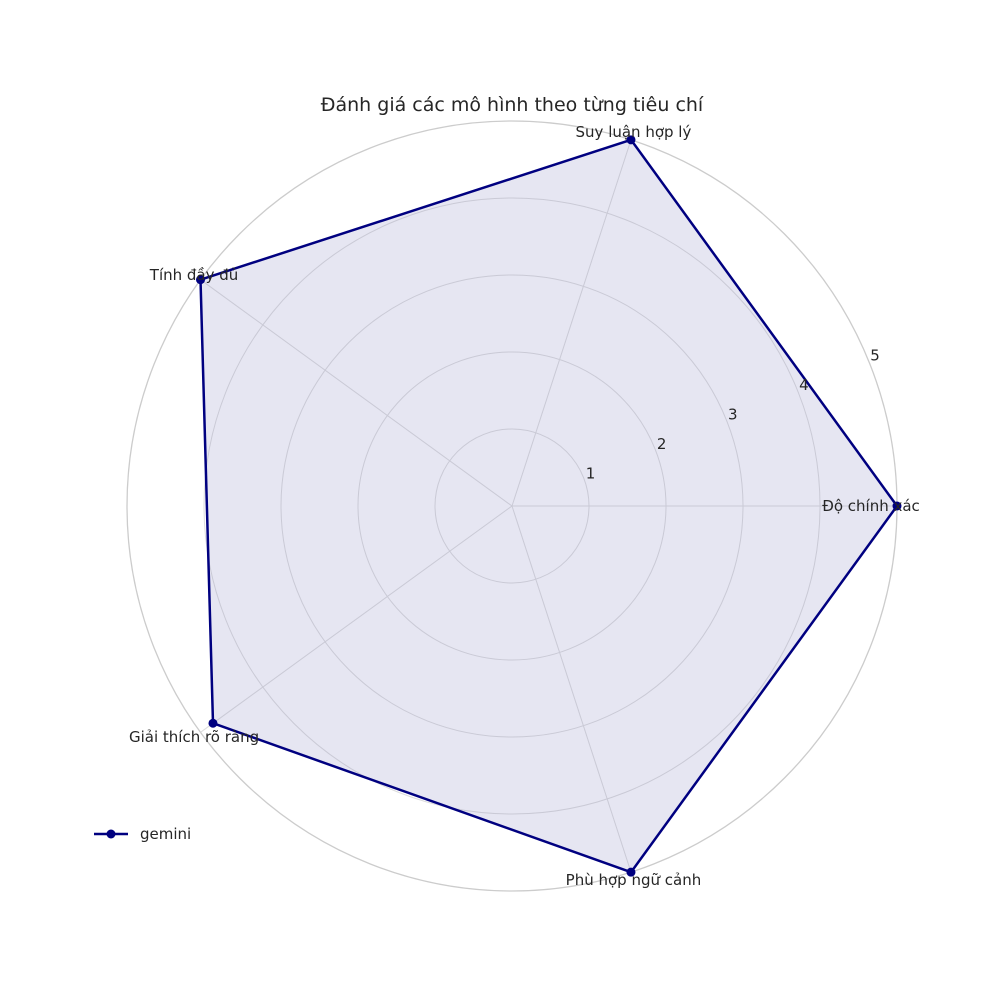 The width and height of the screenshot is (1000, 1000). Describe the element at coordinates (165, 834) in the screenshot. I see `legend-label-gemini: gemini` at that location.